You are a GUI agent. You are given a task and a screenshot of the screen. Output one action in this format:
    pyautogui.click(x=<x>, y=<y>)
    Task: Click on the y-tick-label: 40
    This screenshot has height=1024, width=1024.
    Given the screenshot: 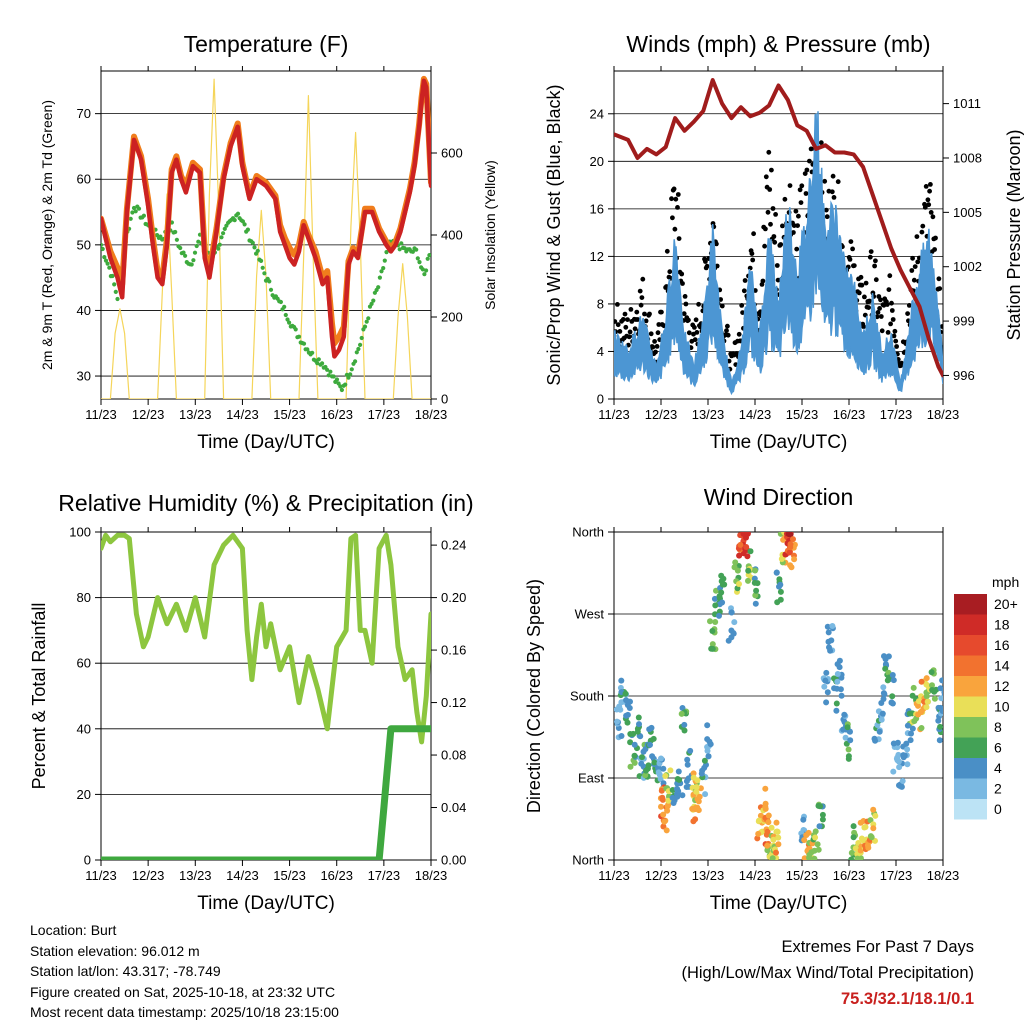 What is the action you would take?
    pyautogui.click(x=84, y=310)
    